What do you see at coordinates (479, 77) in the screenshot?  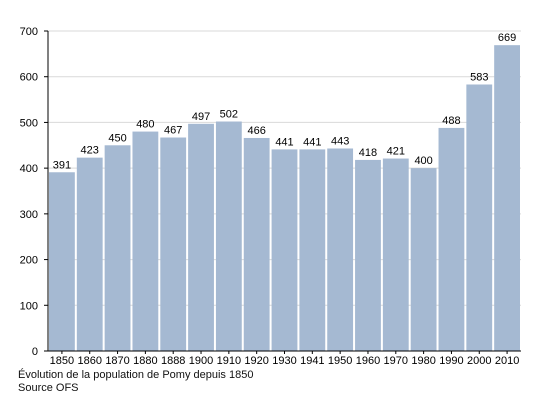 I see `data-label: 583` at bounding box center [479, 77].